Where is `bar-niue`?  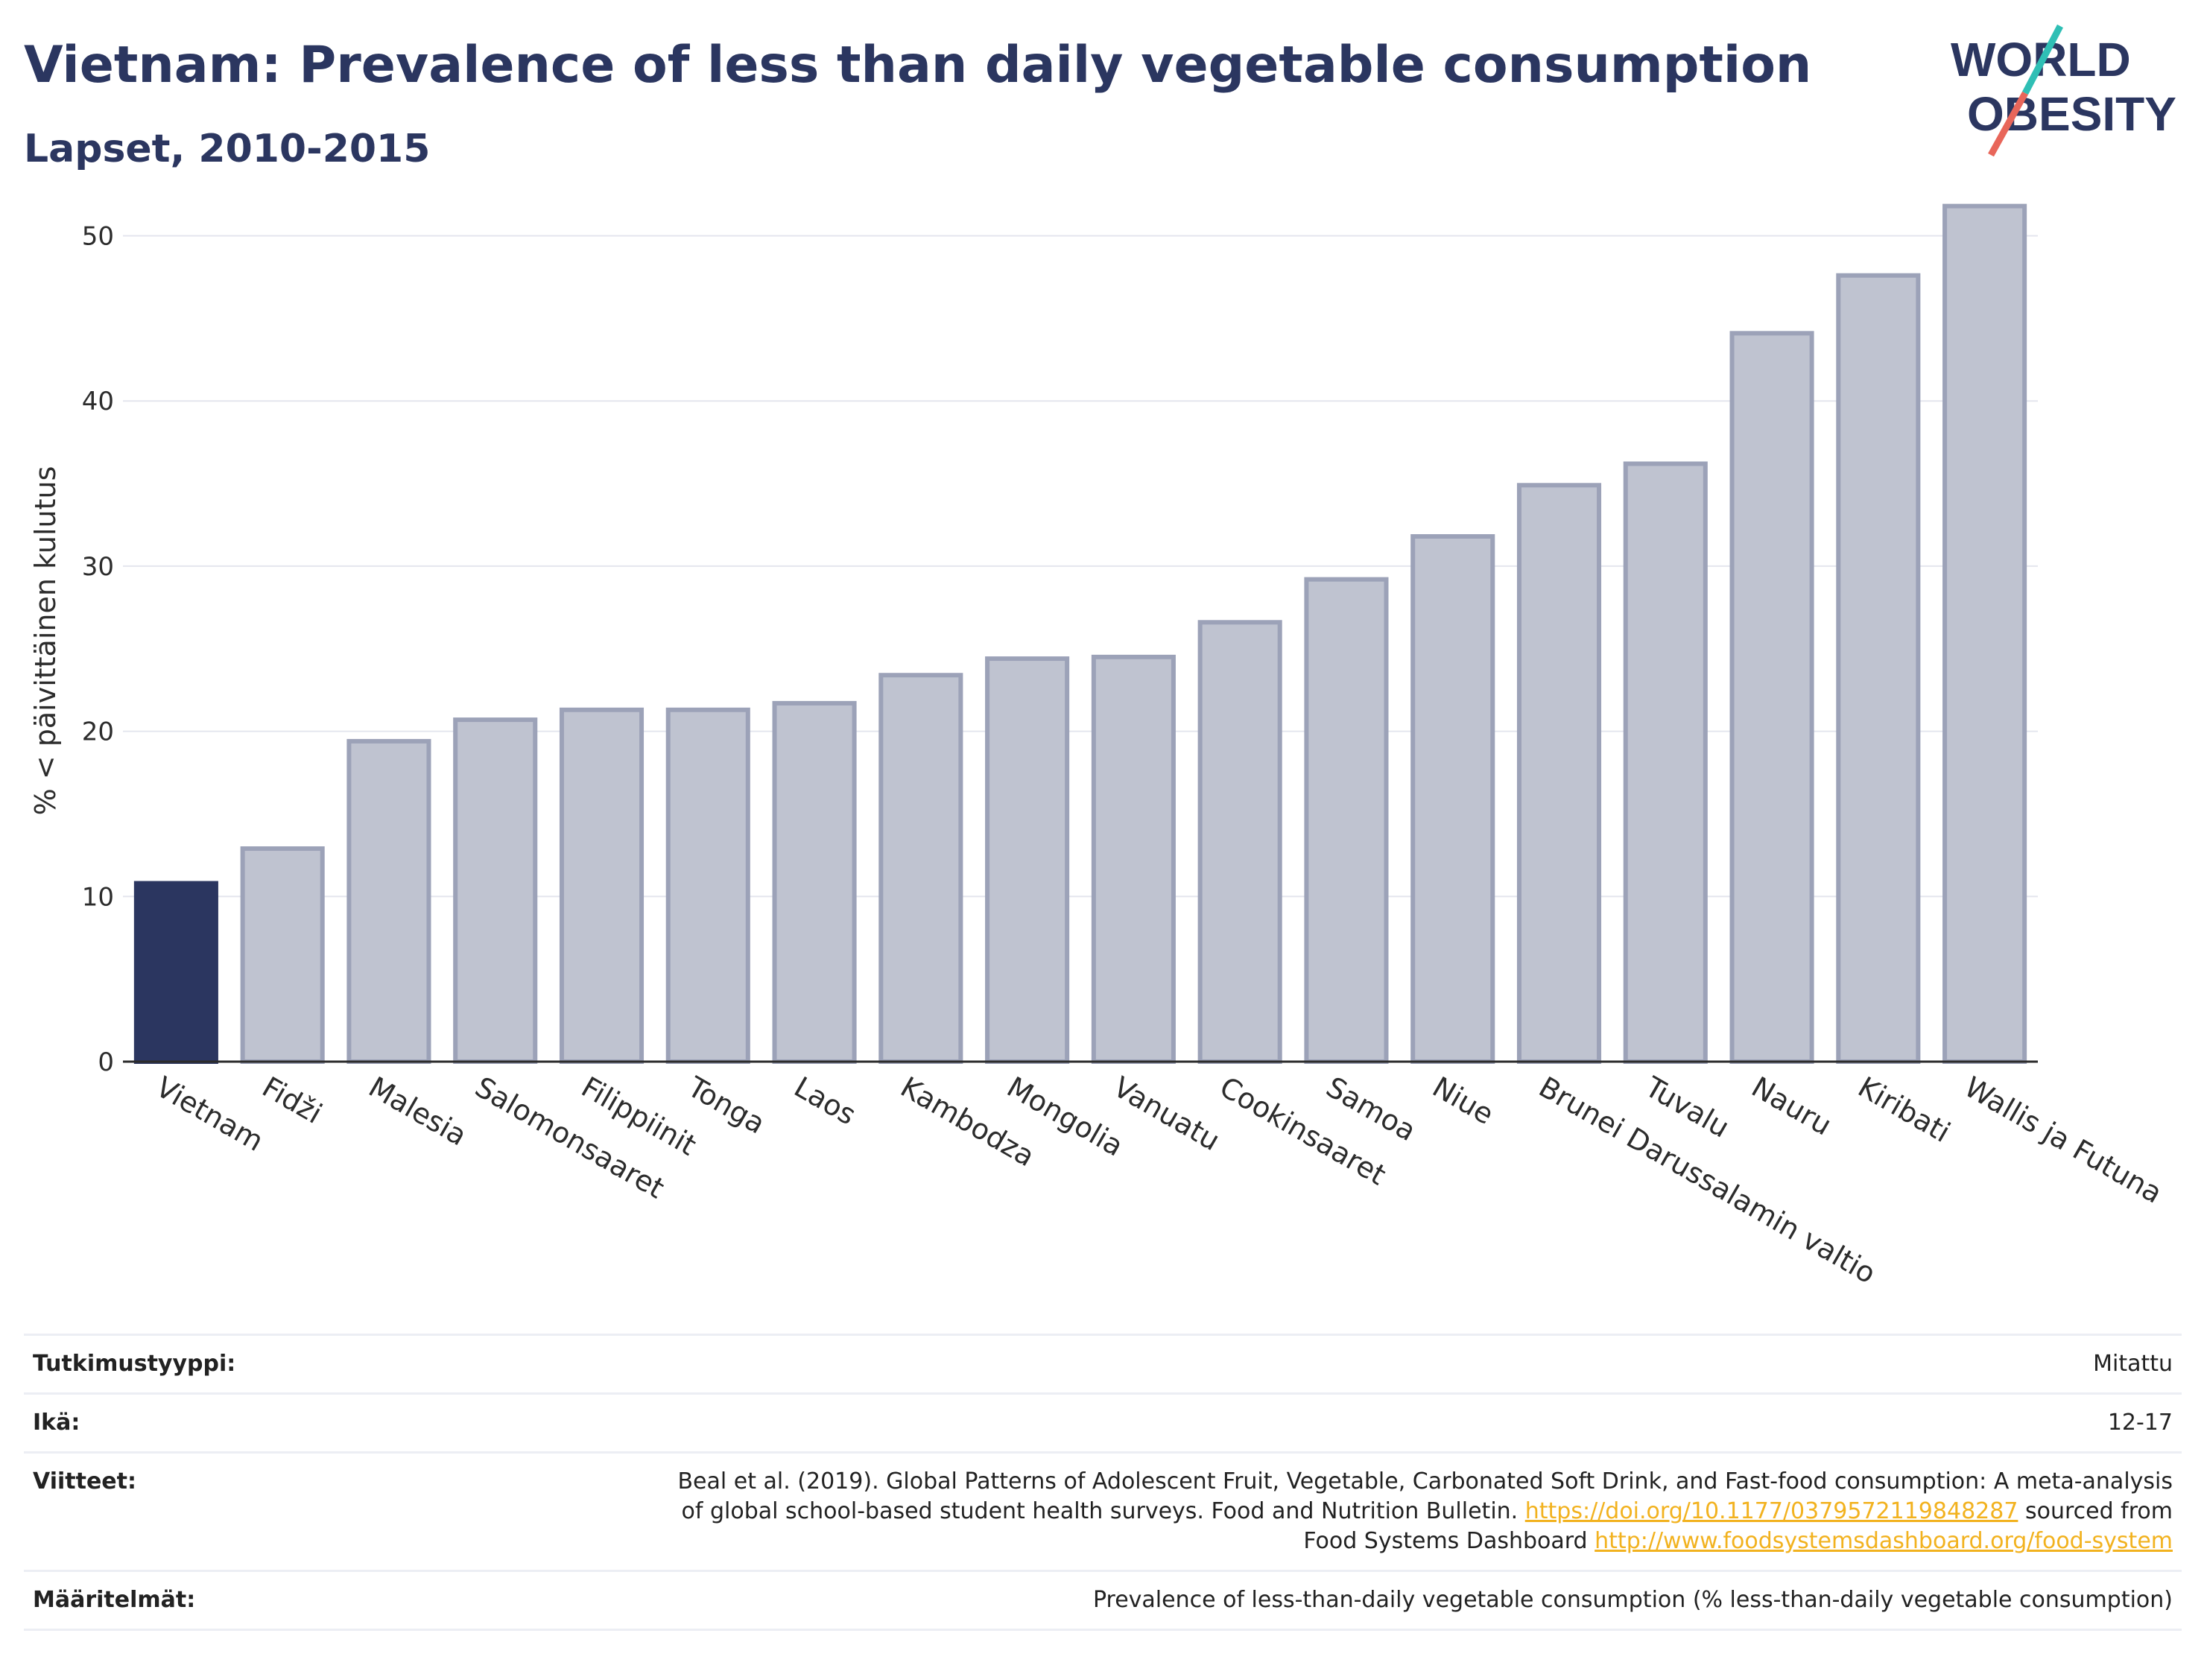
bar-niue is located at coordinates (1452, 799).